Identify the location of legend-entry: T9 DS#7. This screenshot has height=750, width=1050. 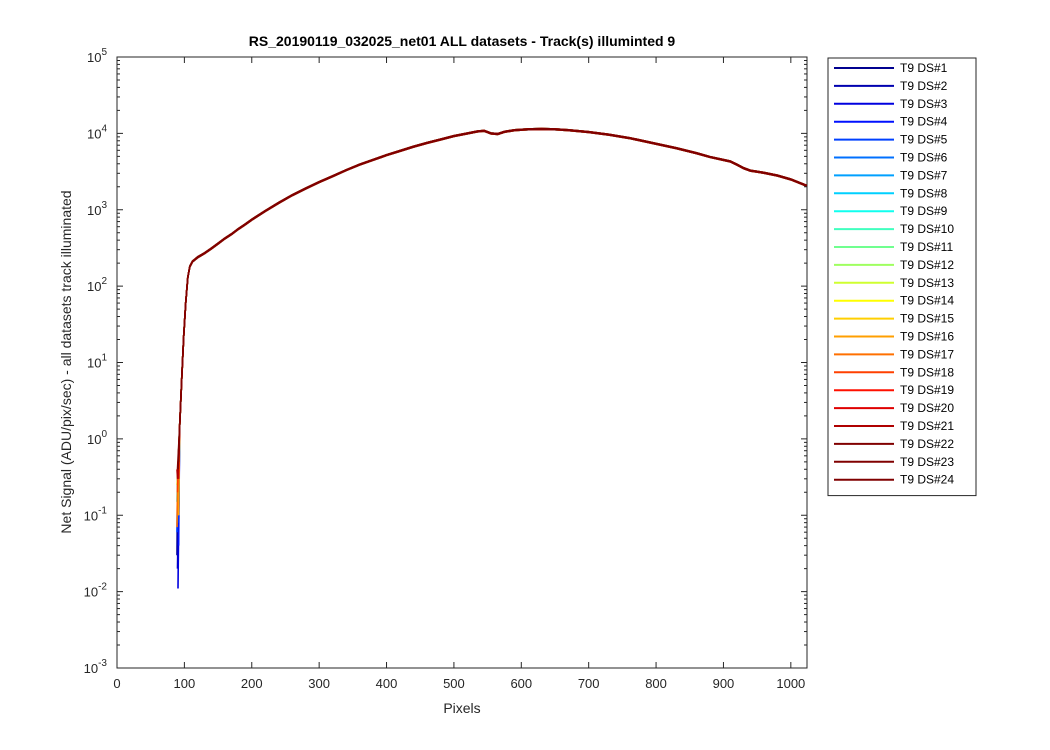
(924, 175).